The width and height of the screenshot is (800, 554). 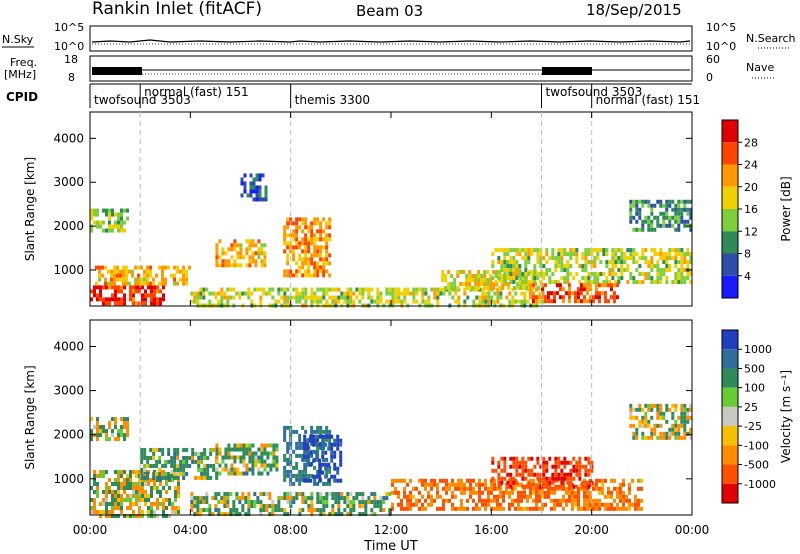 I want to click on colorbar-tick-label: -100, so click(x=756, y=445).